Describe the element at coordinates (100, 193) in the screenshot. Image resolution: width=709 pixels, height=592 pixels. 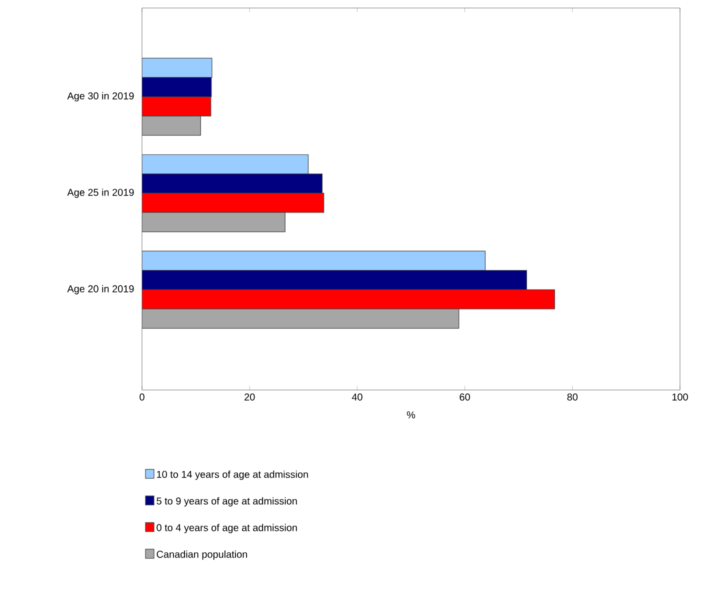
I see `y-tick-label: Age 25 in 2019` at that location.